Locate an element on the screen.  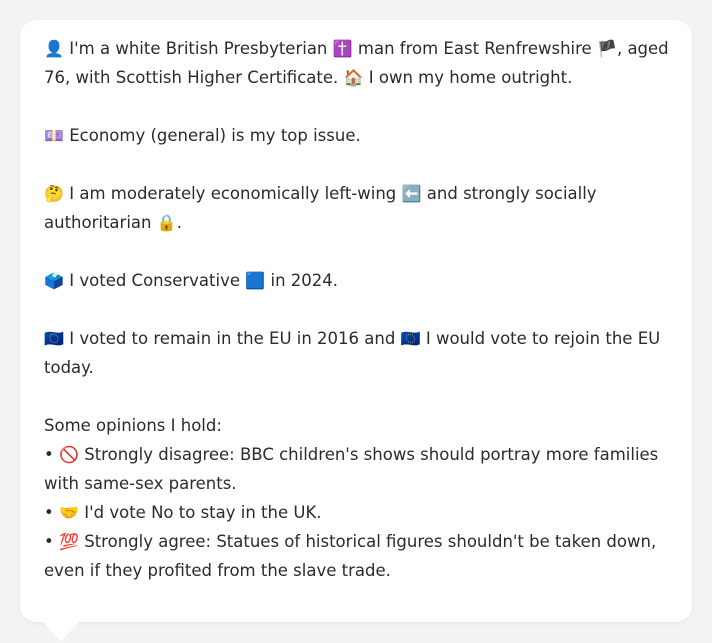
person-icon: 👤 is located at coordinates (54, 48).